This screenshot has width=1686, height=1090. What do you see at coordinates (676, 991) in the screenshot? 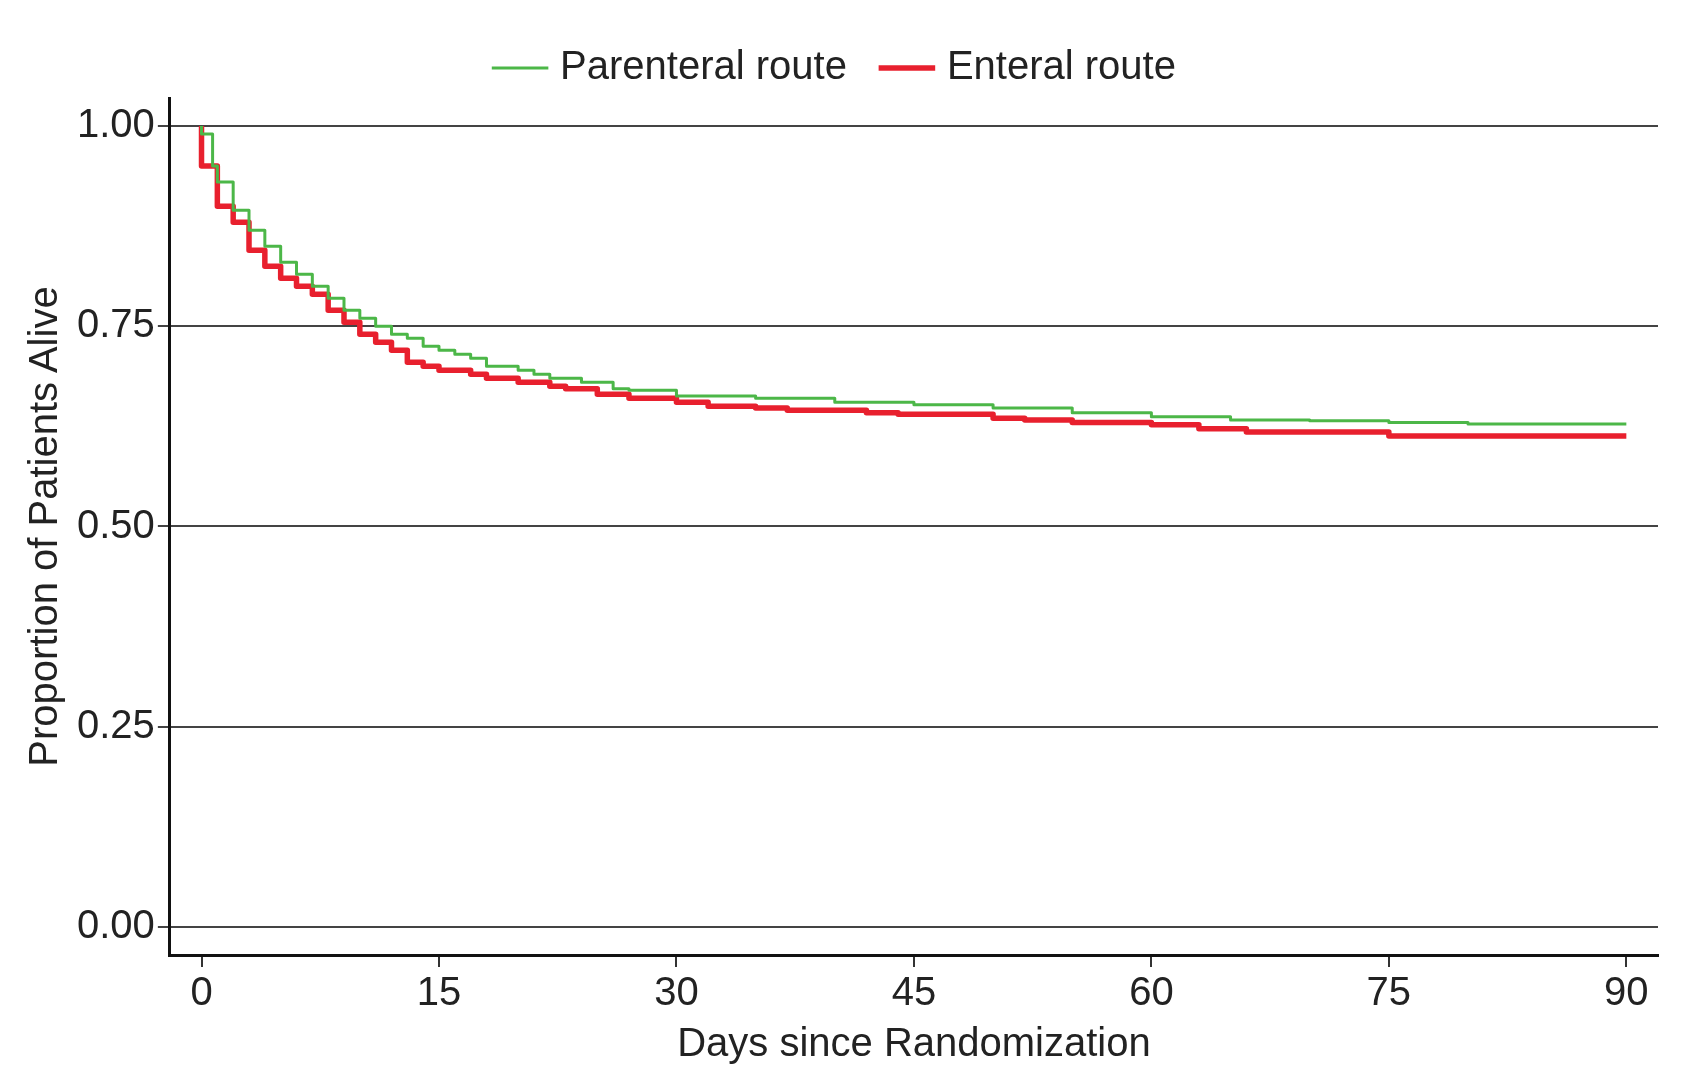
I see `x-tick-label: 30` at bounding box center [676, 991].